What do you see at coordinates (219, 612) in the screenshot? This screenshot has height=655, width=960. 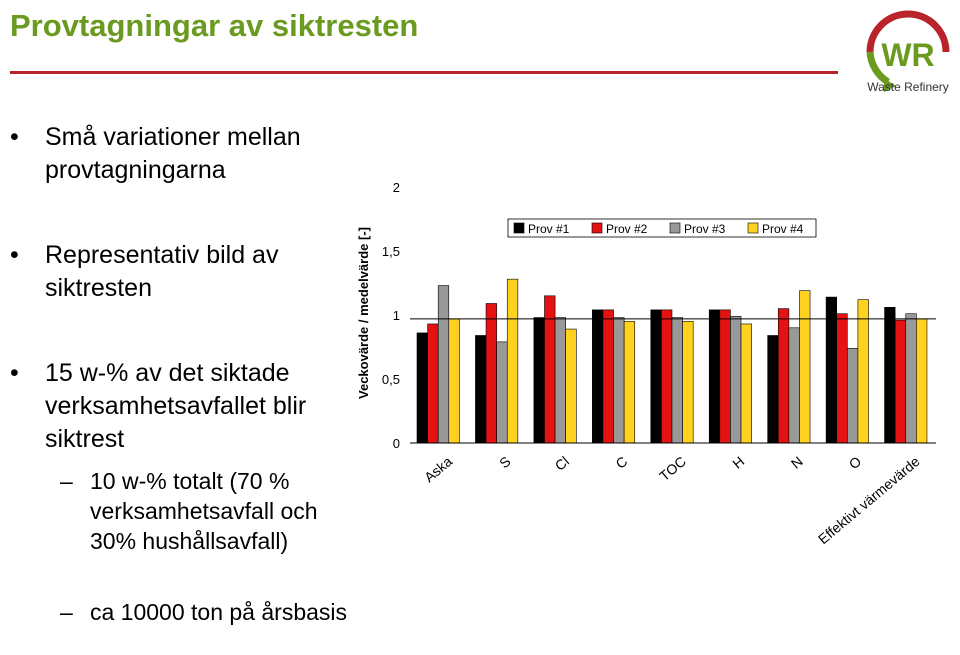 I see `subbullet-text: ca 10000 ton på årsbasis` at bounding box center [219, 612].